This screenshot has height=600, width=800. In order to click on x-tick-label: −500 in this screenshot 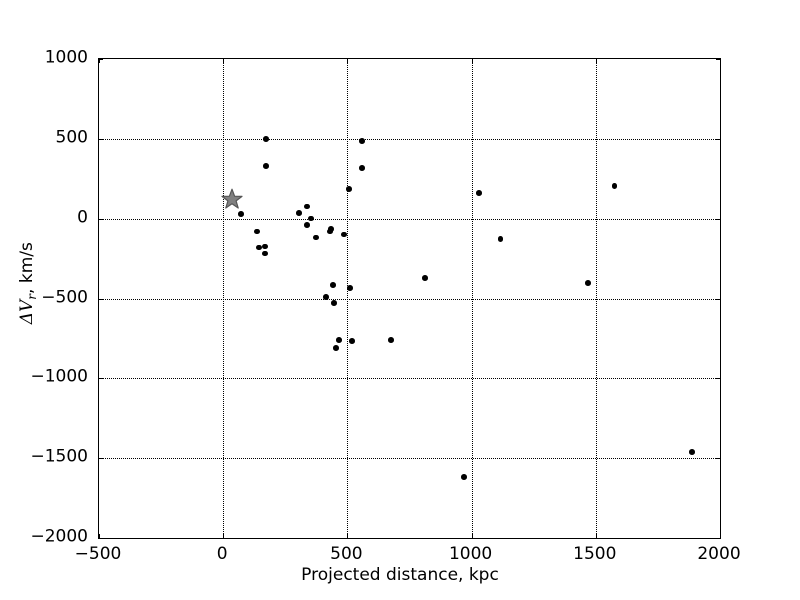, I will do `click(98, 554)`.